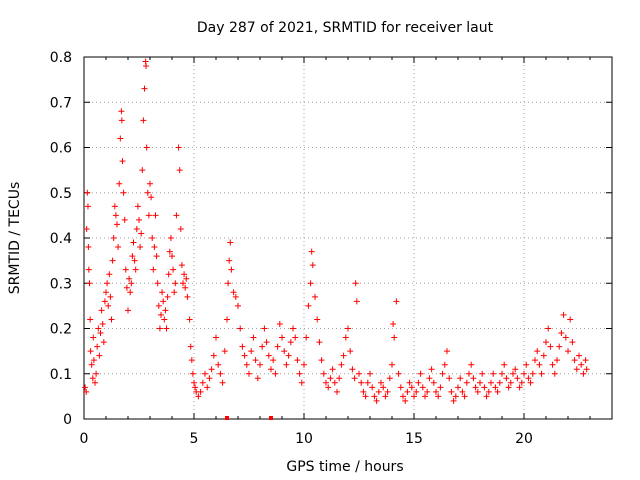 This screenshot has height=480, width=640. Describe the element at coordinates (61, 103) in the screenshot. I see `y-tick-label: 0.7` at that location.